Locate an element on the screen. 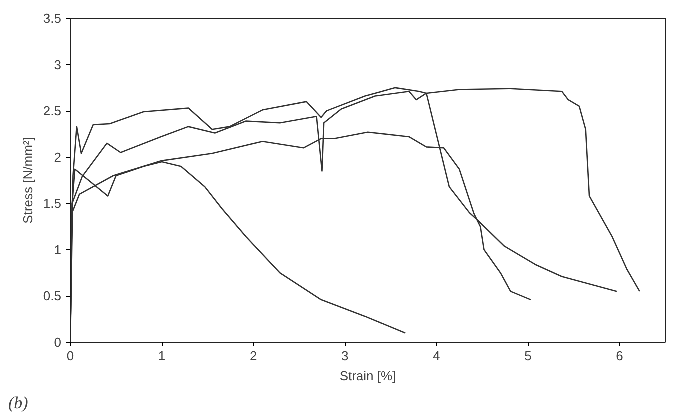  y-tick-label: 3 is located at coordinates (58, 64).